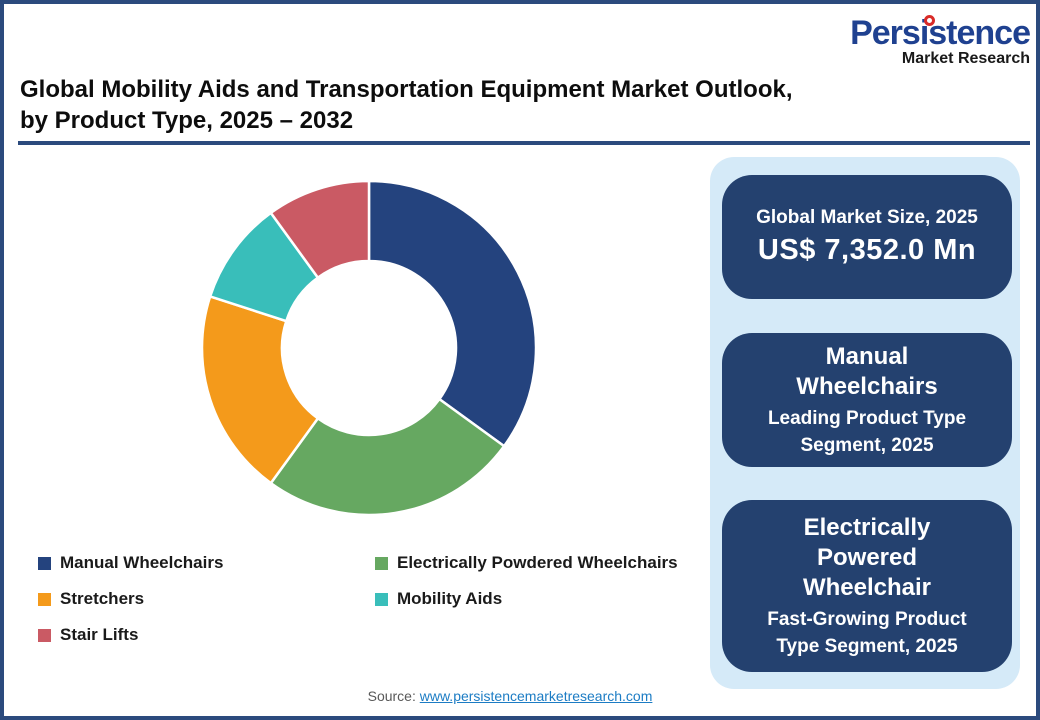 The height and width of the screenshot is (720, 1040). I want to click on source-label: Source:, so click(391, 696).